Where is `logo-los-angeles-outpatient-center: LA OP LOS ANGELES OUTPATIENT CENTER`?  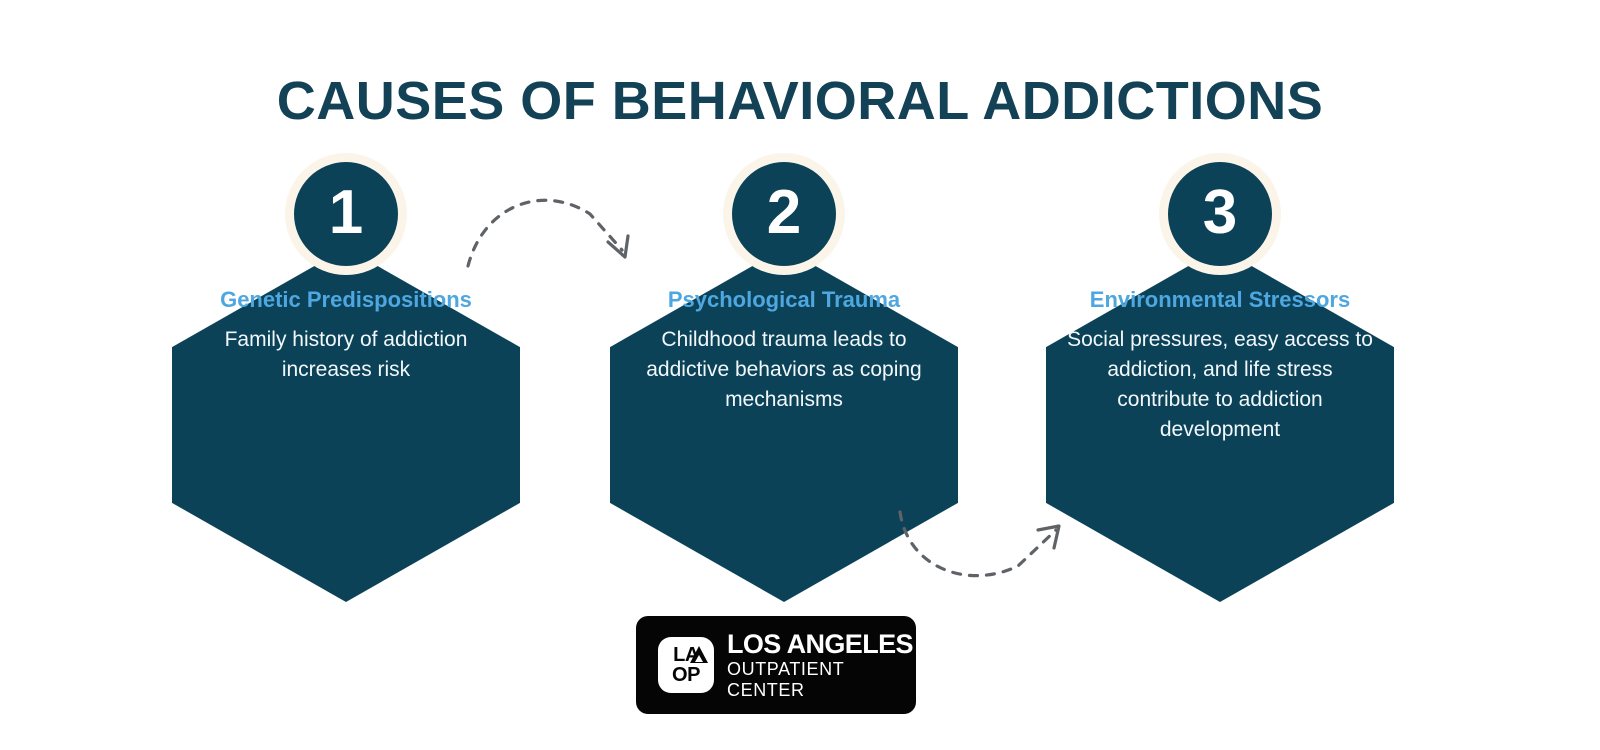
logo-los-angeles-outpatient-center: LA OP LOS ANGELES OUTPATIENT CENTER is located at coordinates (776, 665).